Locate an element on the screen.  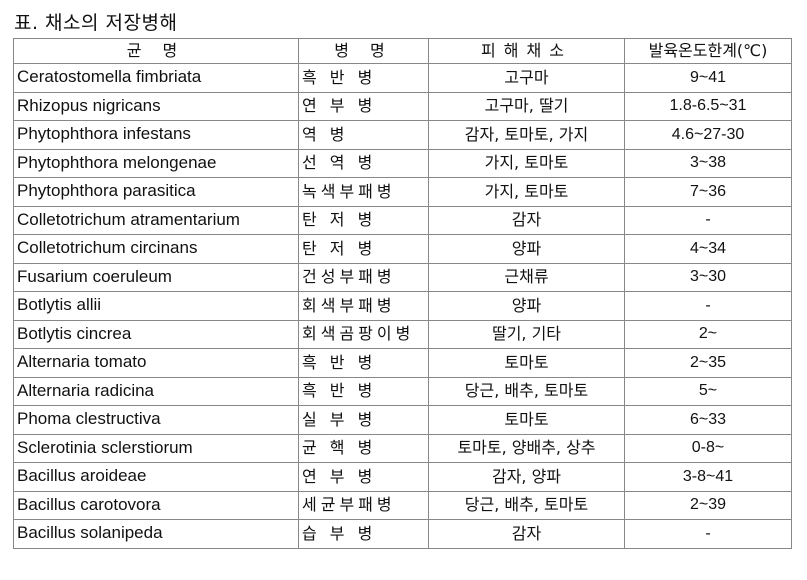
header-row: 균 명 병 명 피해채소 발육온도한계(℃) is located at coordinates (402, 51).